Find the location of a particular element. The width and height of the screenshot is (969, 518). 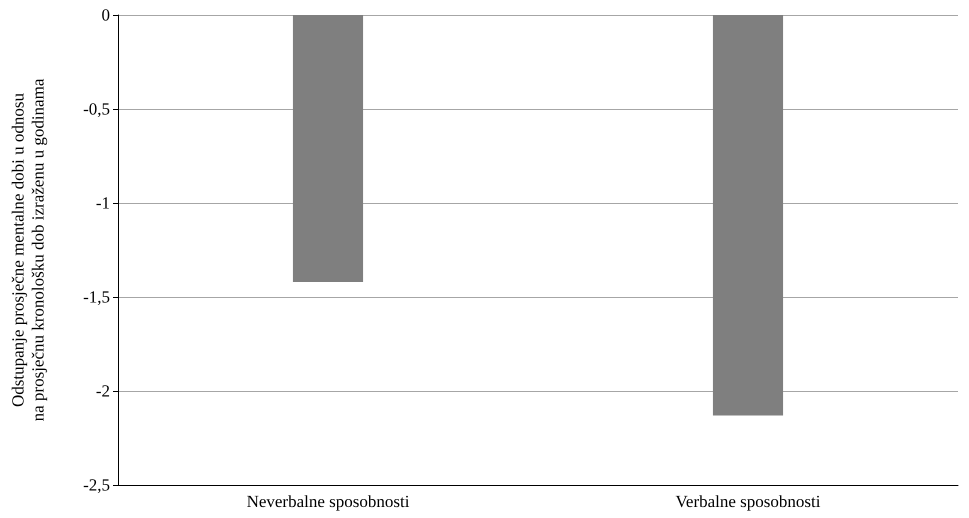

y-tick-label: -1 is located at coordinates (103, 203).